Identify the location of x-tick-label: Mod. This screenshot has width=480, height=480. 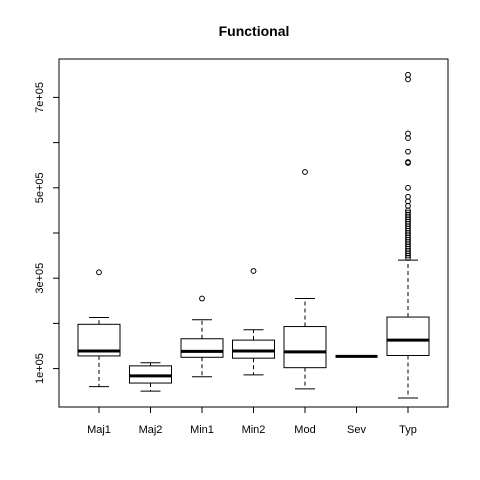
(304, 430).